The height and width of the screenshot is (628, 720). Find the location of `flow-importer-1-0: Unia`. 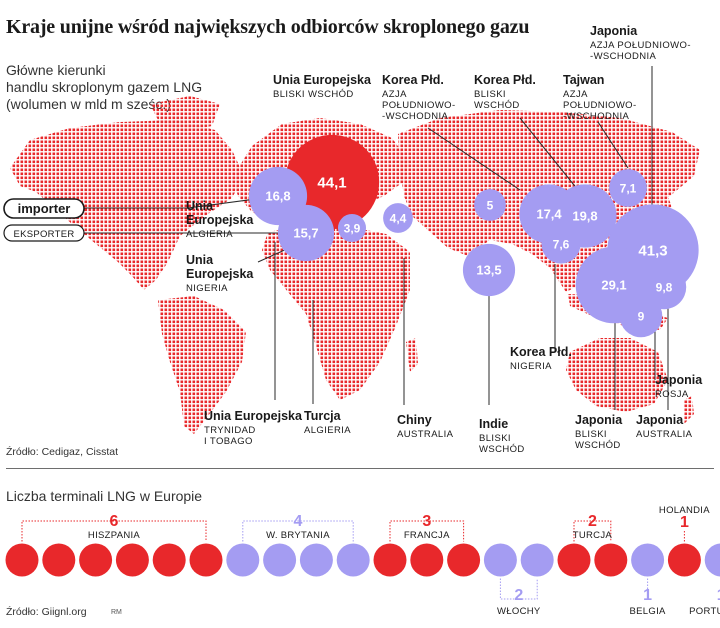

flow-importer-1-0: Unia is located at coordinates (200, 206).